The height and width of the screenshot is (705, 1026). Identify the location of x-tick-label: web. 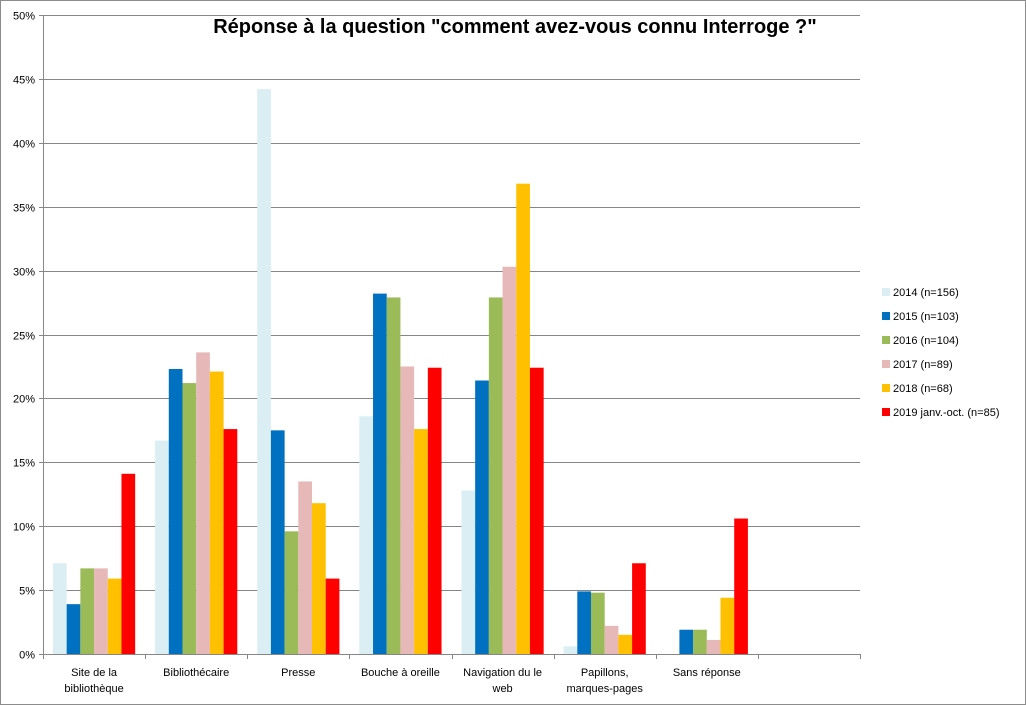
(502, 689).